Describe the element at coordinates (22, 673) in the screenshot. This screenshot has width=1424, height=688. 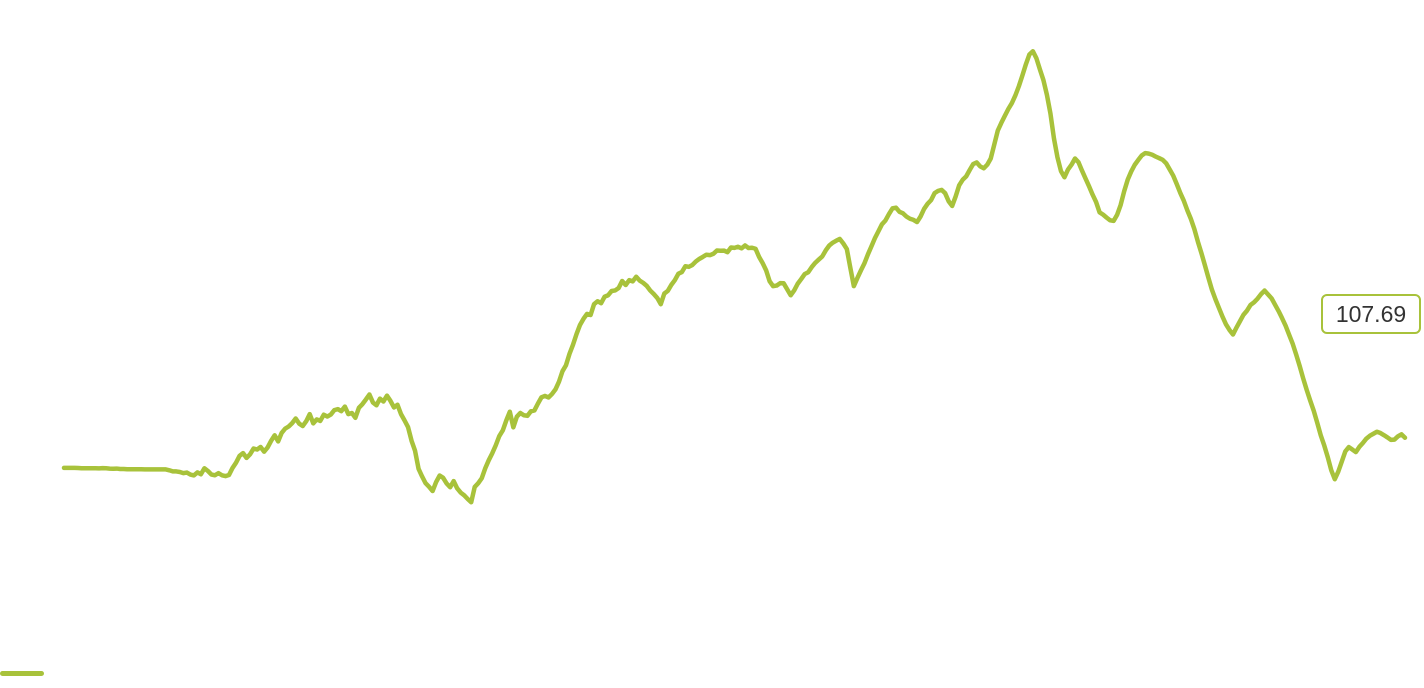
I see `legend-swatch` at that location.